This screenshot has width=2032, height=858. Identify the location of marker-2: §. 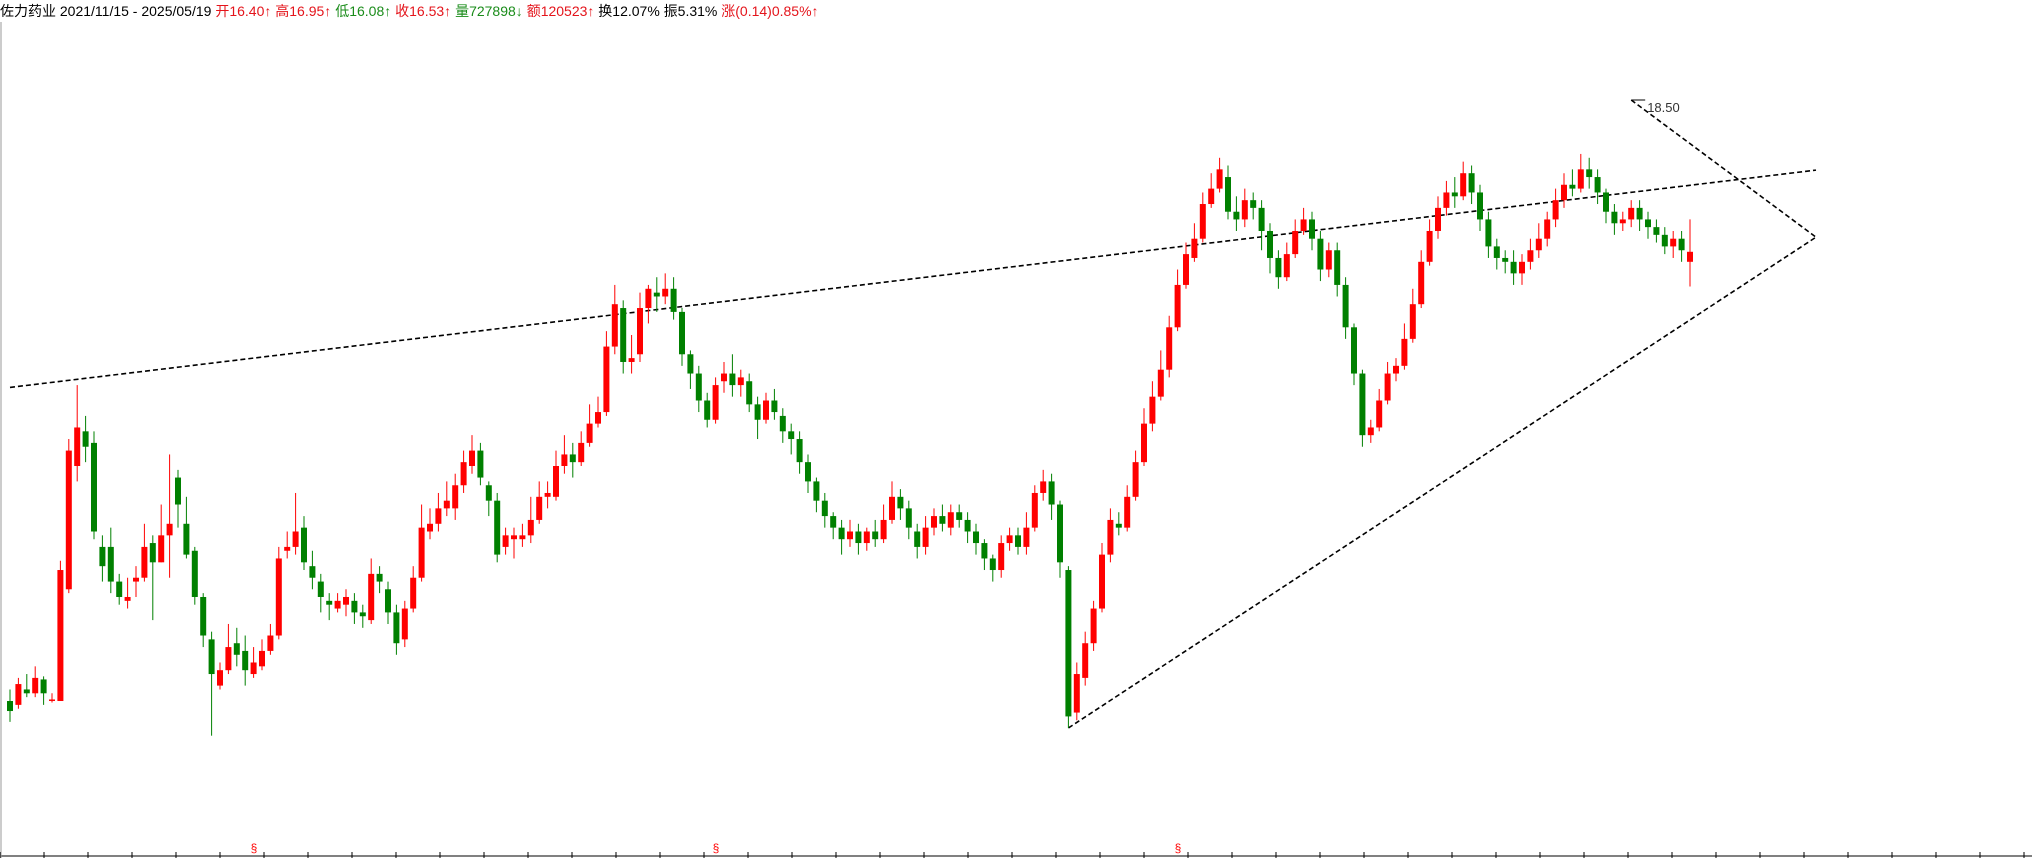
(1178, 848).